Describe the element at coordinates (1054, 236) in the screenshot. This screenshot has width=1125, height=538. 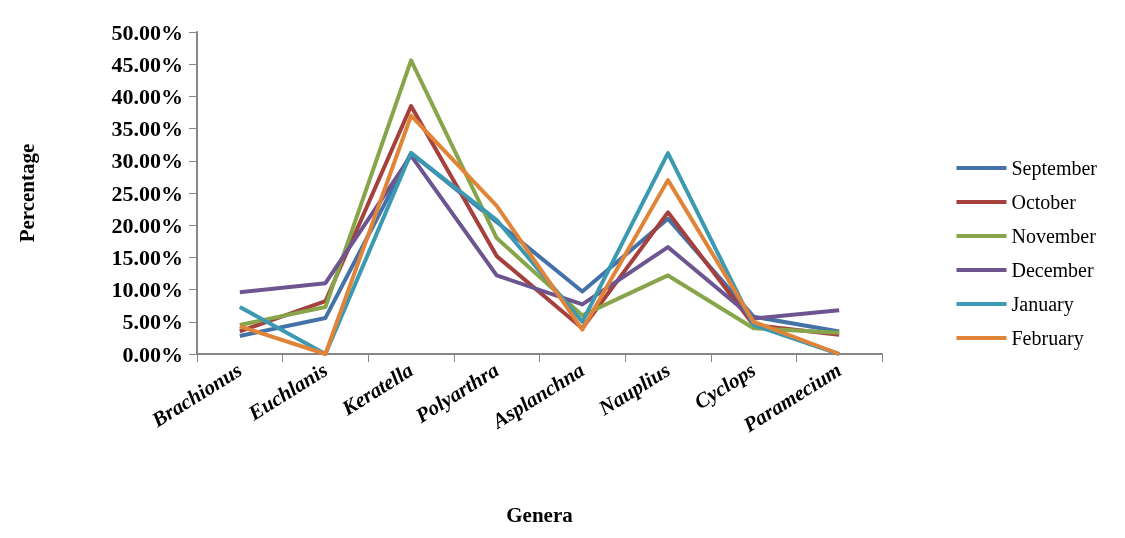
I see `legend-label: November` at that location.